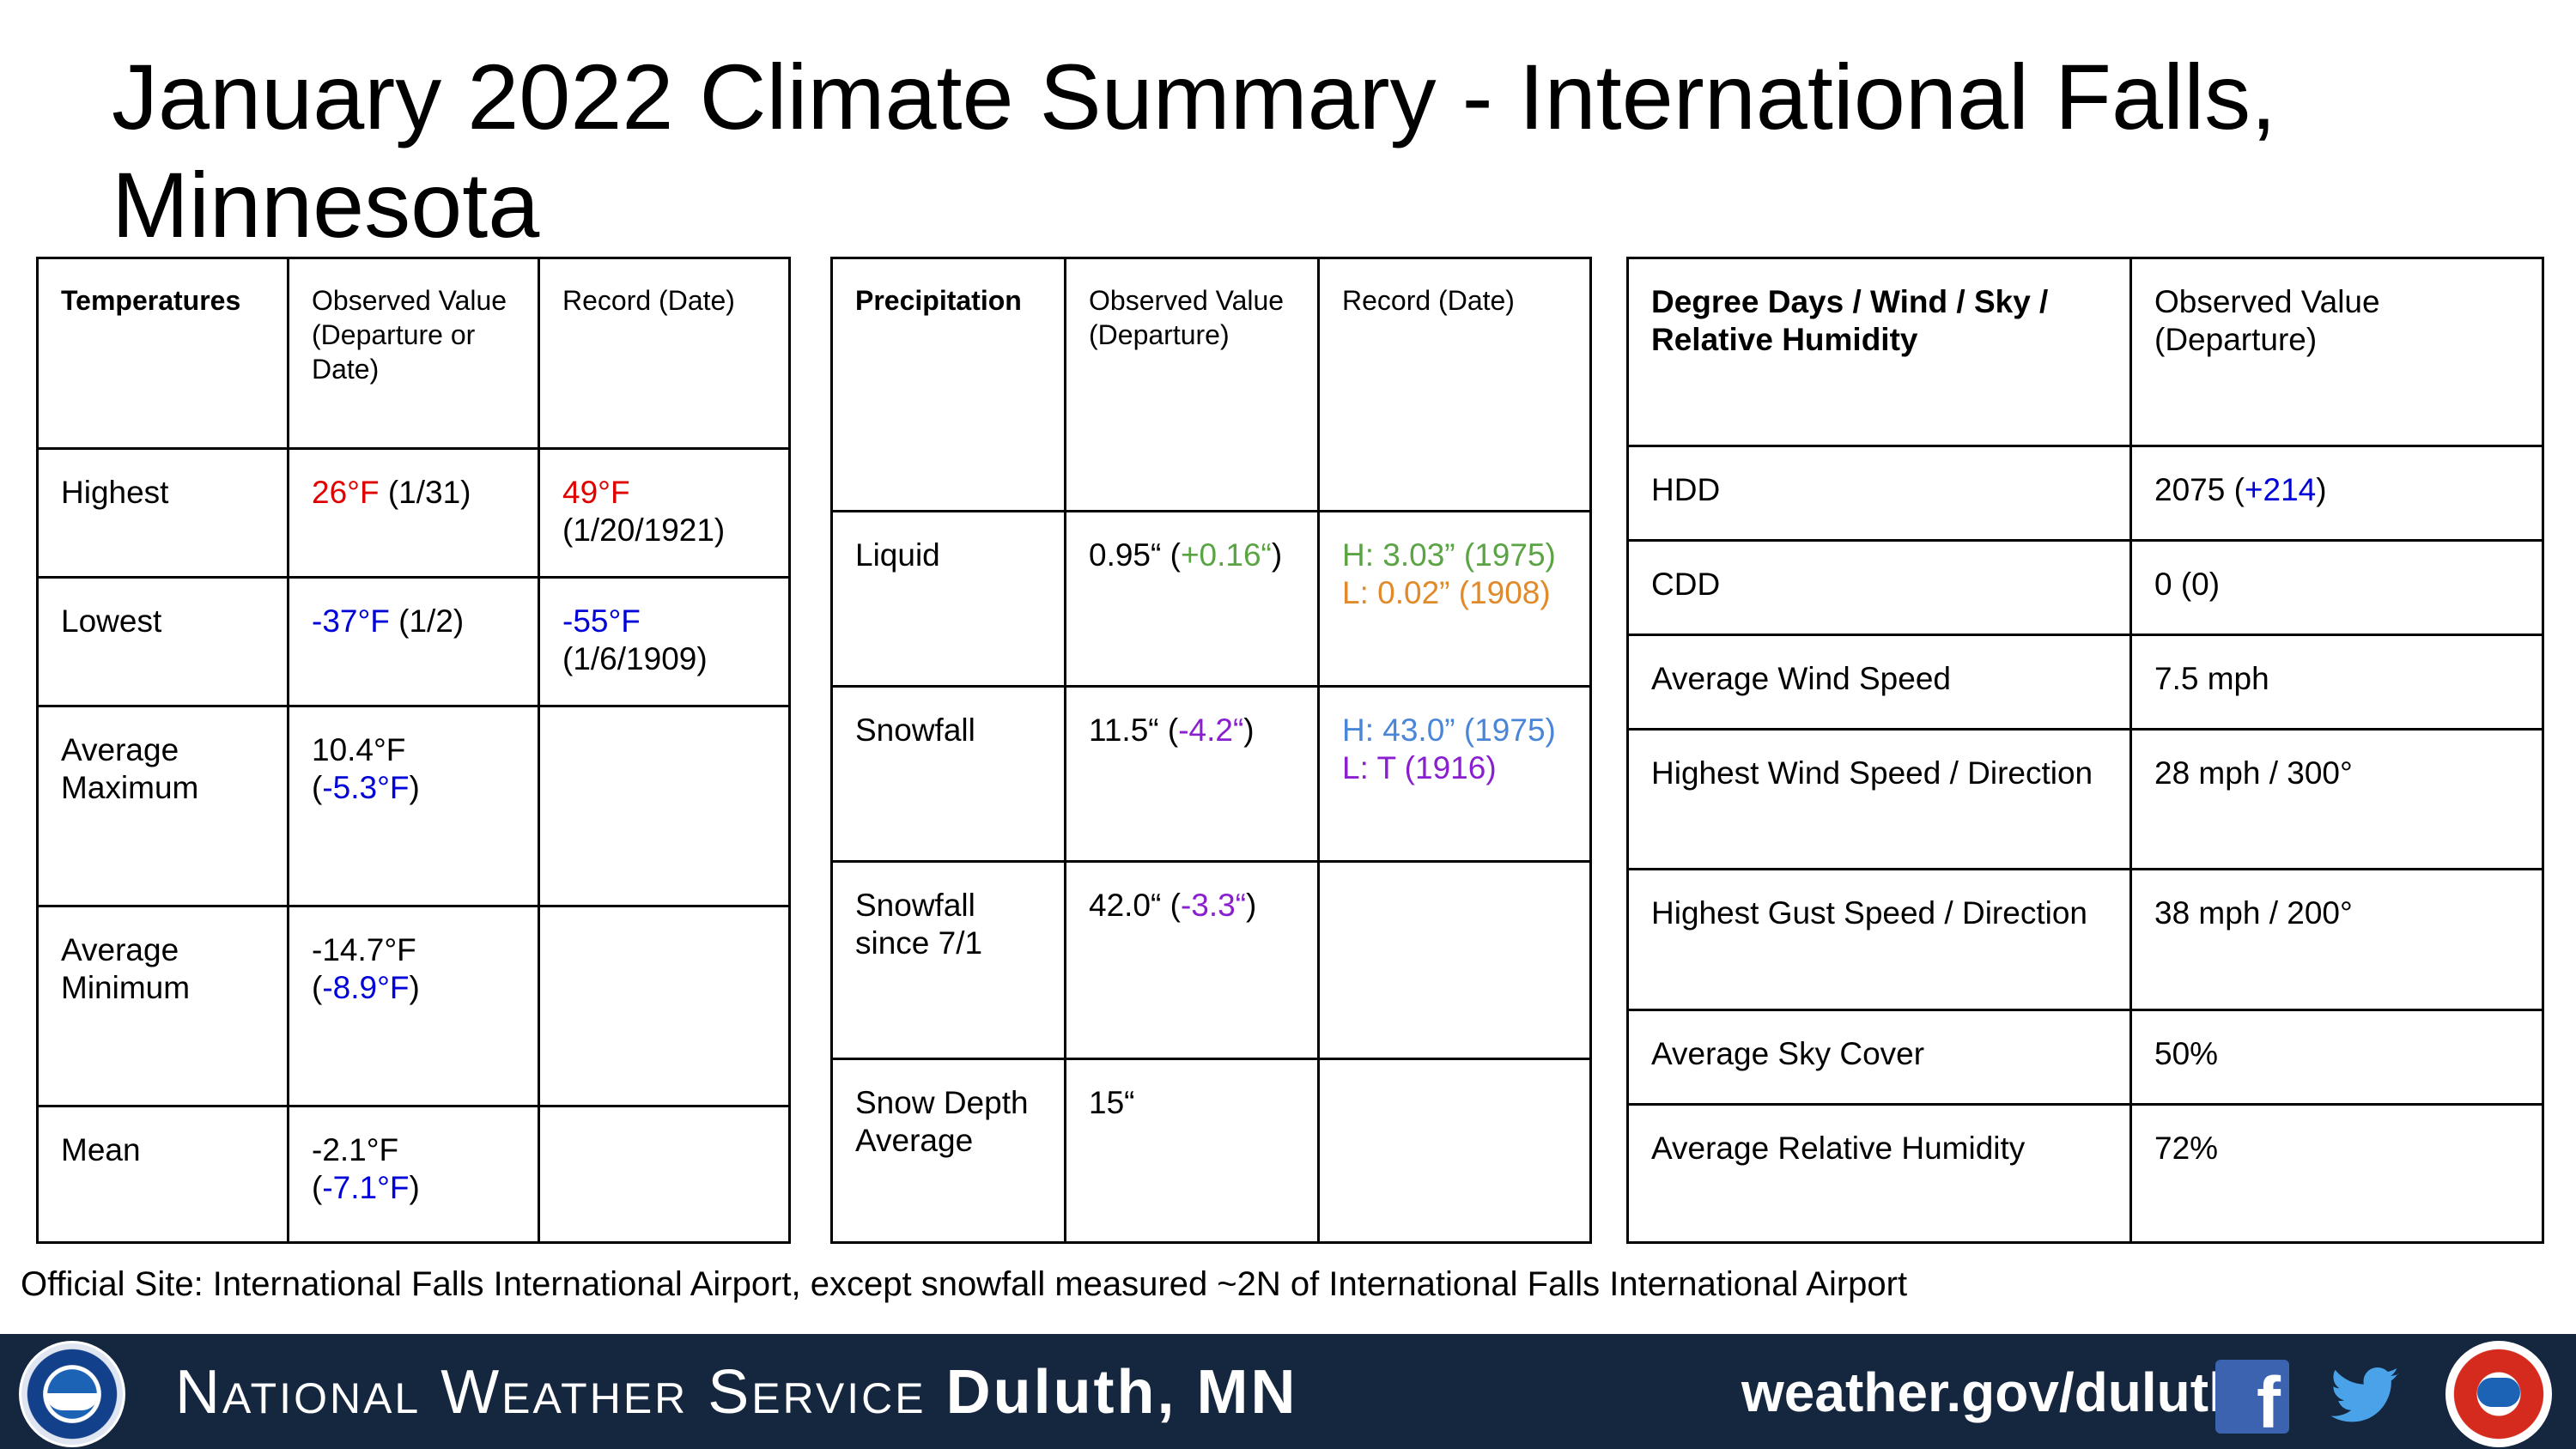 The image size is (2576, 1449). Describe the element at coordinates (1879, 587) in the screenshot. I see `row-label: CDD` at that location.